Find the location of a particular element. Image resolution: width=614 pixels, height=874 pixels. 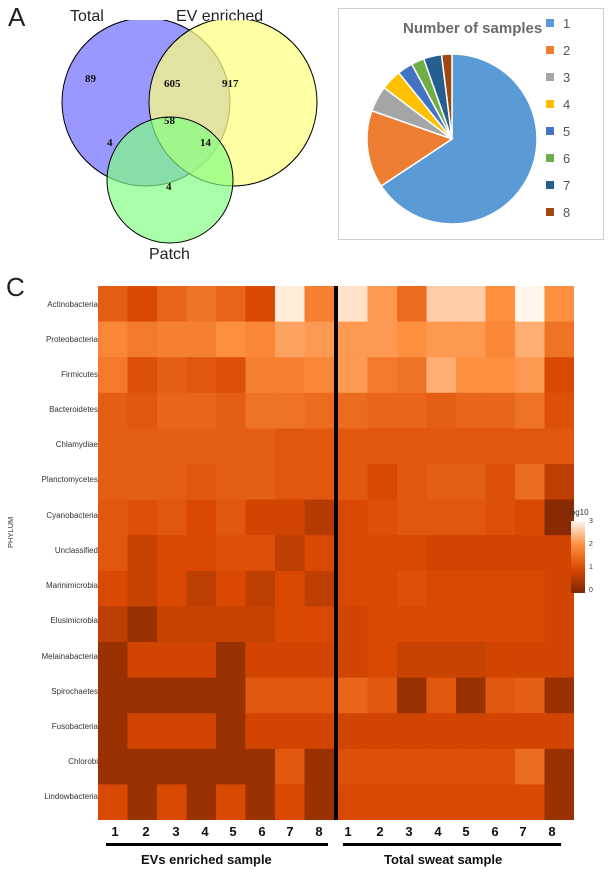

legend-label-1: 1 is located at coordinates (567, 23).